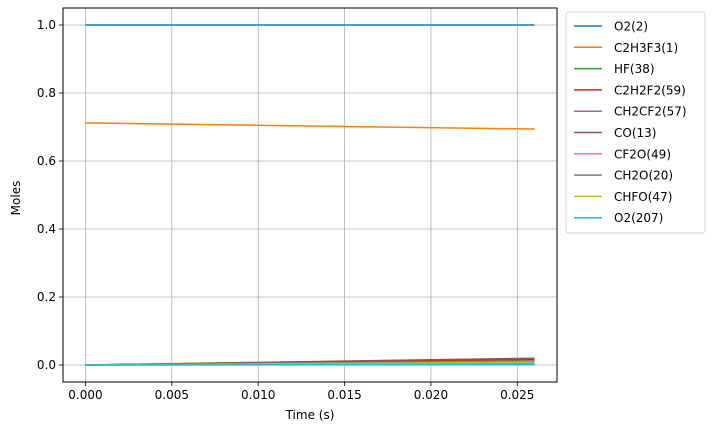 This screenshot has width=713, height=432. What do you see at coordinates (46, 229) in the screenshot?
I see `y-tick-label: 0.4` at bounding box center [46, 229].